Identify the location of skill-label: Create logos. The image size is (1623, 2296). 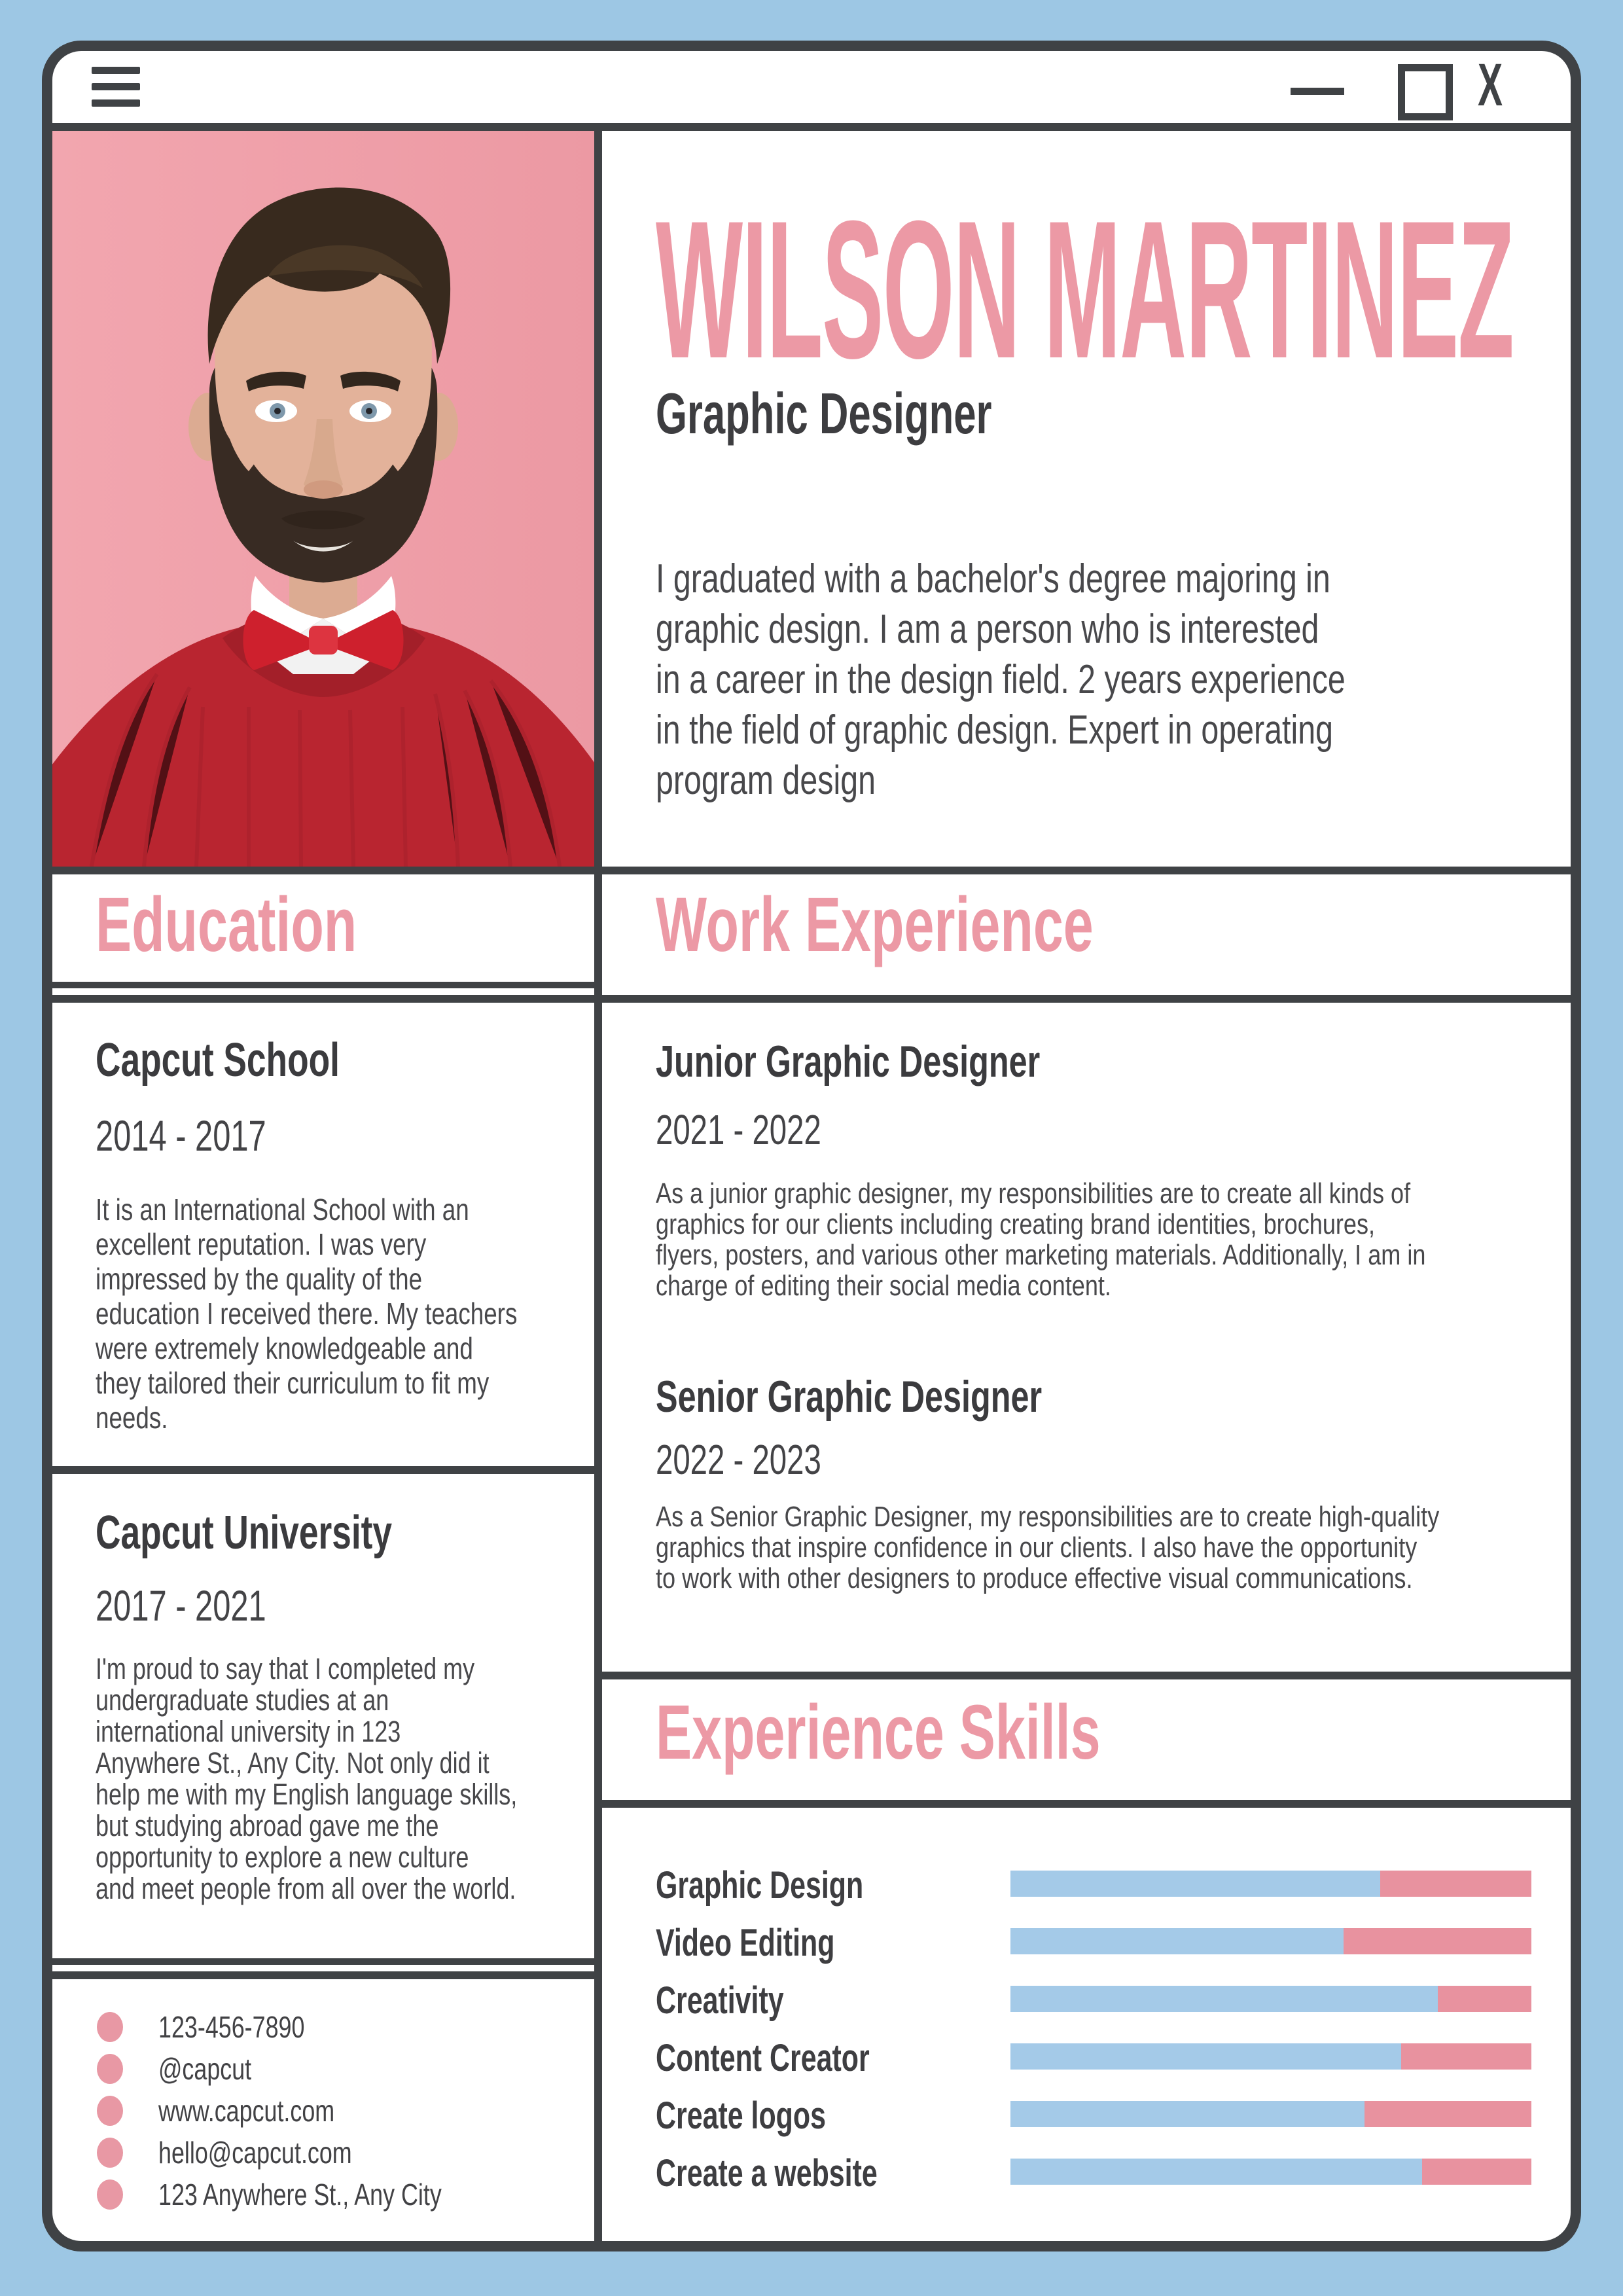
(741, 2115).